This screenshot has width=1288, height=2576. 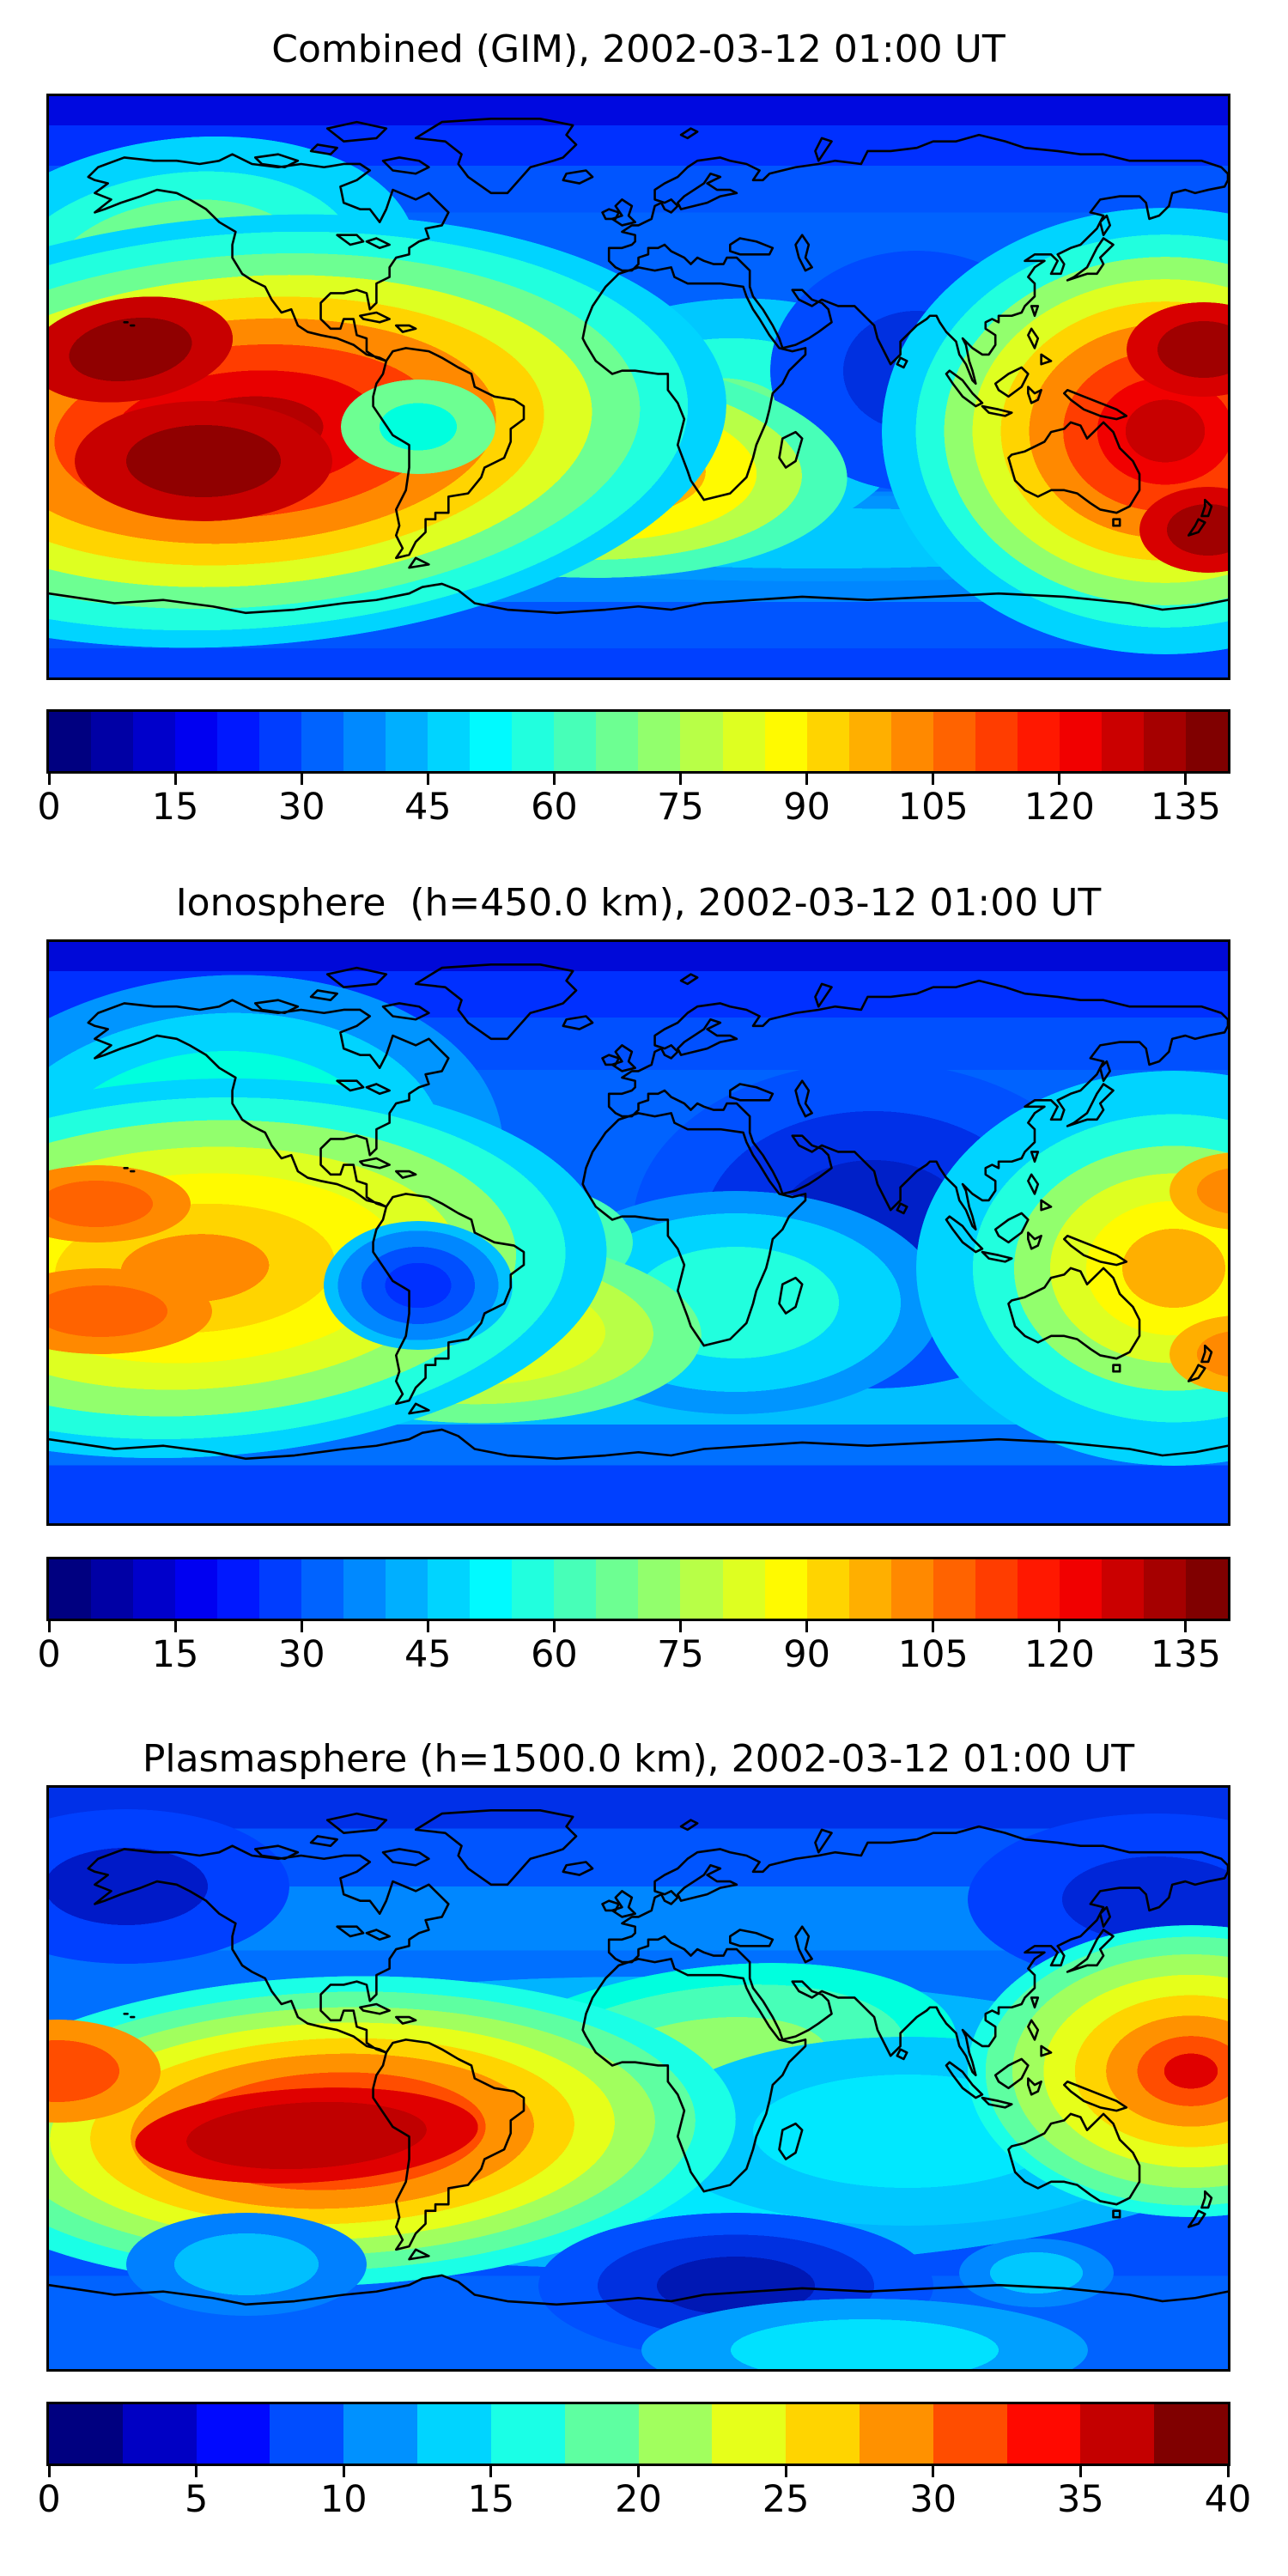 I want to click on colorbar-ionosphere, so click(x=638, y=1589).